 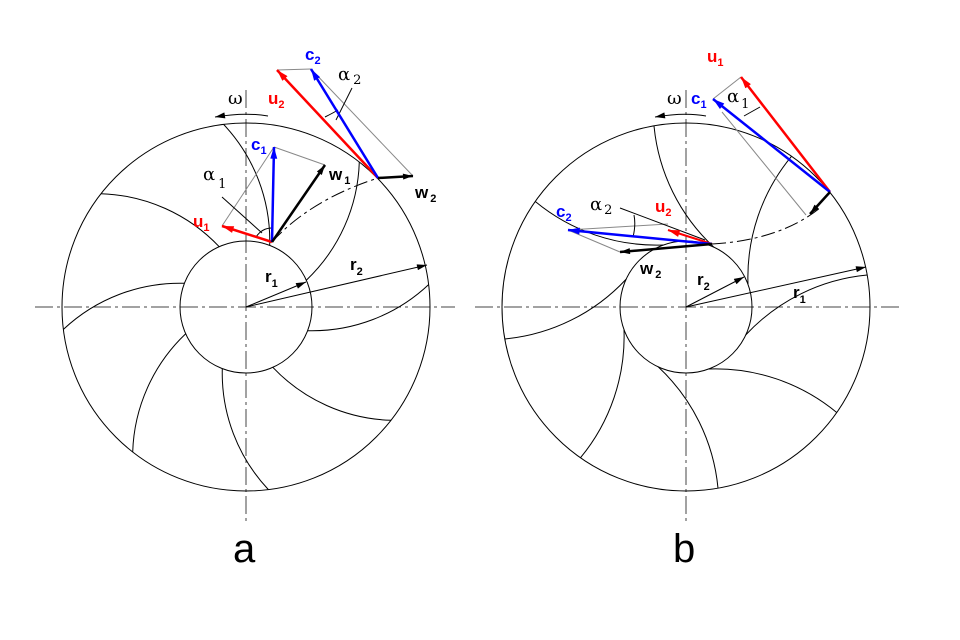 What do you see at coordinates (264, 232) in the screenshot?
I see `alpha1-arc` at bounding box center [264, 232].